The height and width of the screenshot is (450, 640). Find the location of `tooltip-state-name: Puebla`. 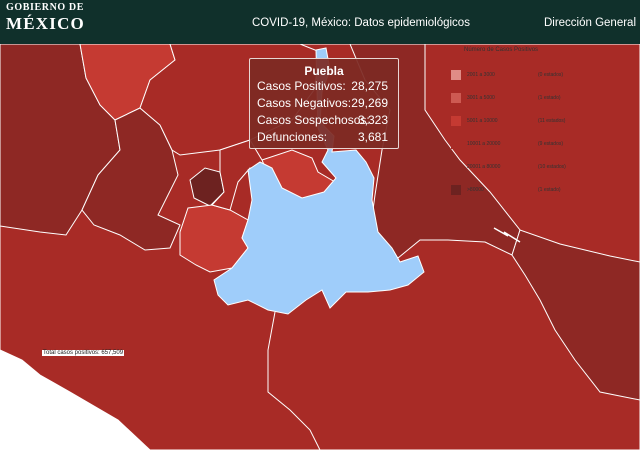

tooltip-state-name: Puebla is located at coordinates (324, 71).